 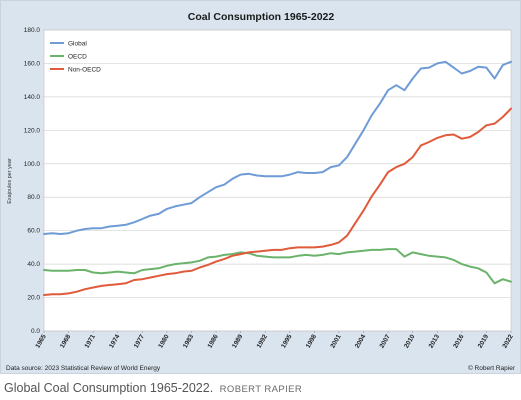 I want to click on copyright-note: © Robert Rapier, so click(x=492, y=368).